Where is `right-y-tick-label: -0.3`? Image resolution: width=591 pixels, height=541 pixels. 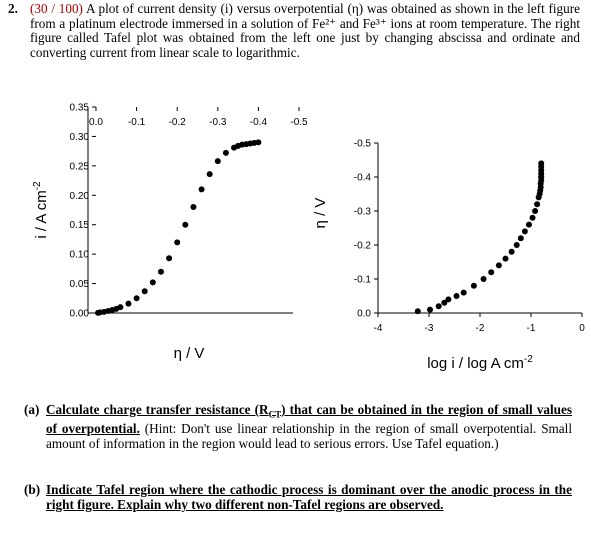
right-y-tick-label: -0.3 is located at coordinates (363, 212).